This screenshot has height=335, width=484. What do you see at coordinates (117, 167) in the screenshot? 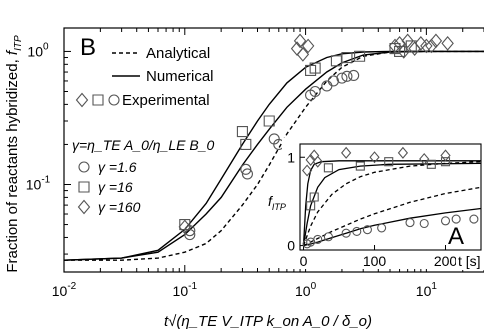
I see `gamma-legend-label: γ =1.6` at bounding box center [117, 167].